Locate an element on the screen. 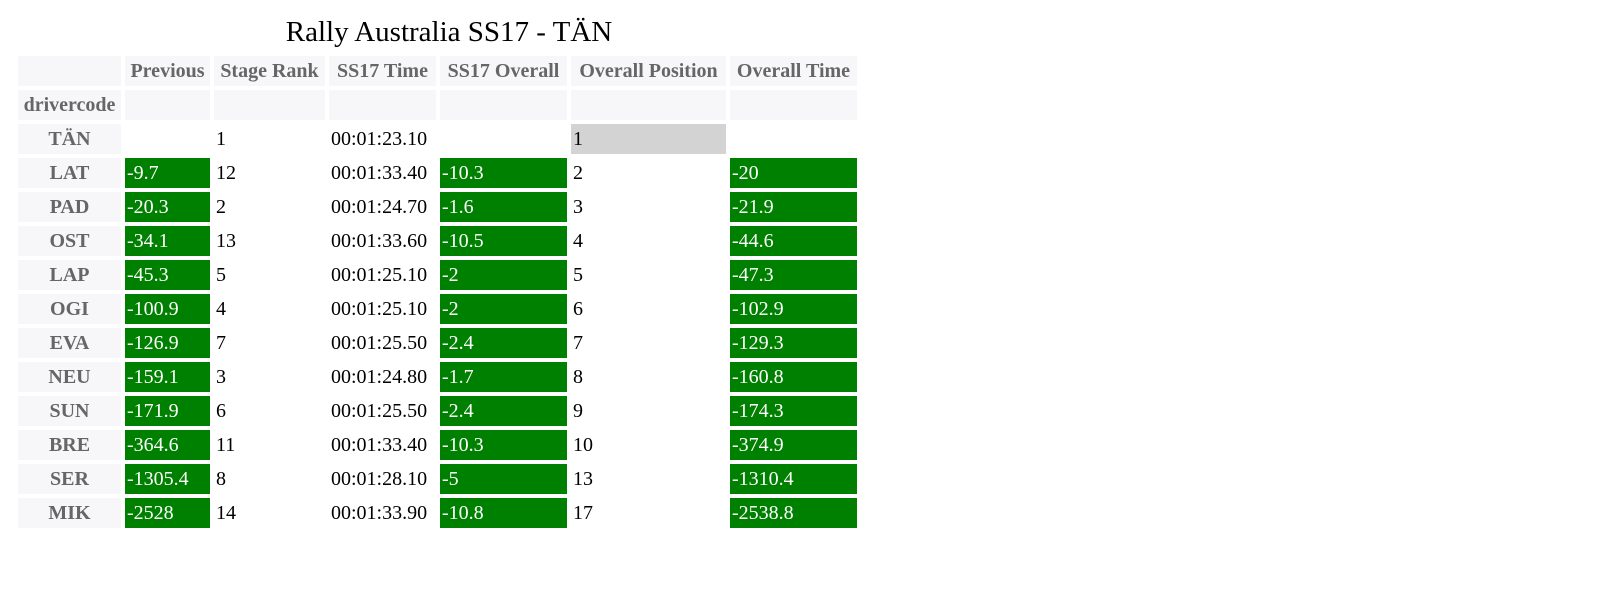 The image size is (1600, 594). table-row: SER -1305.4 8 00:01:28.10 -5 13 -1310.4 is located at coordinates (437, 479).